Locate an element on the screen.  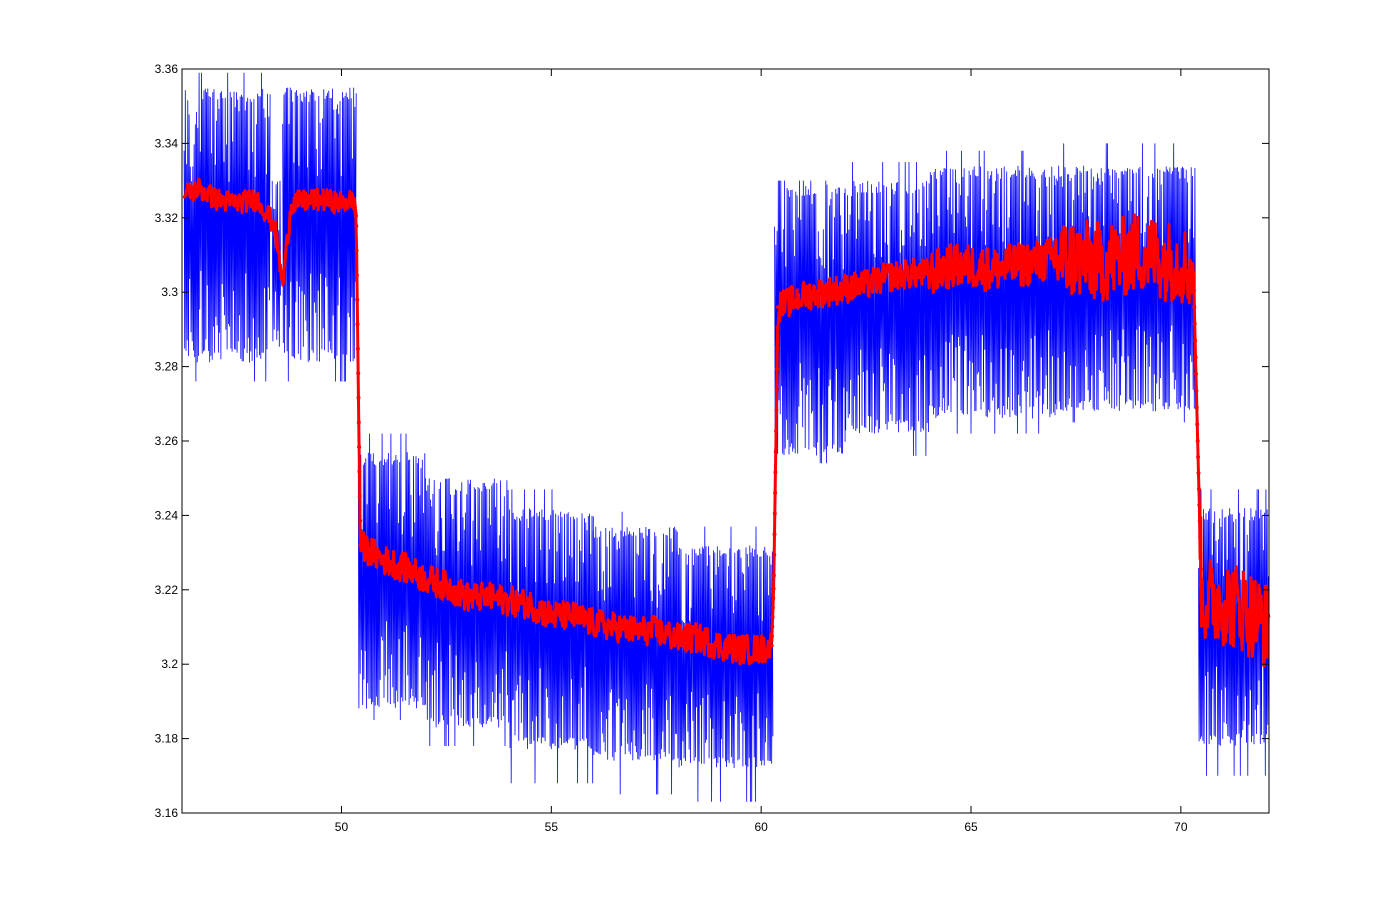
y-tick-label: 3.34 is located at coordinates (167, 143).